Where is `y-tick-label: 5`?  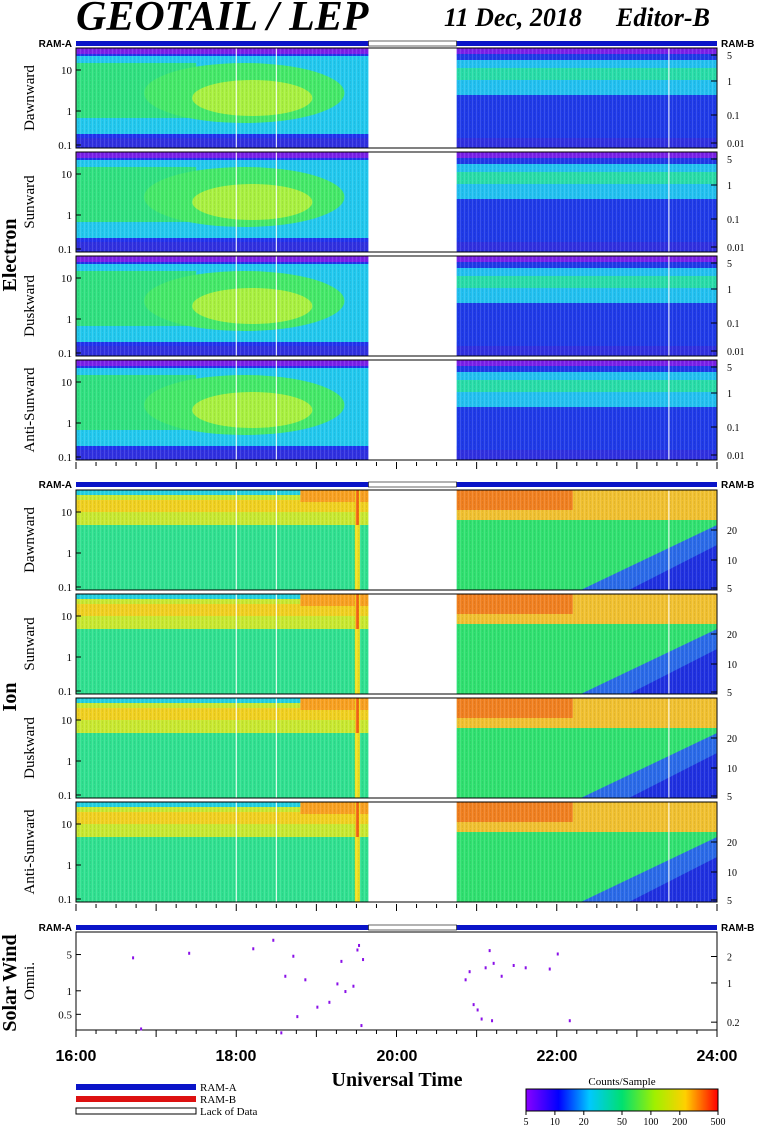 y-tick-label: 5 is located at coordinates (70, 956).